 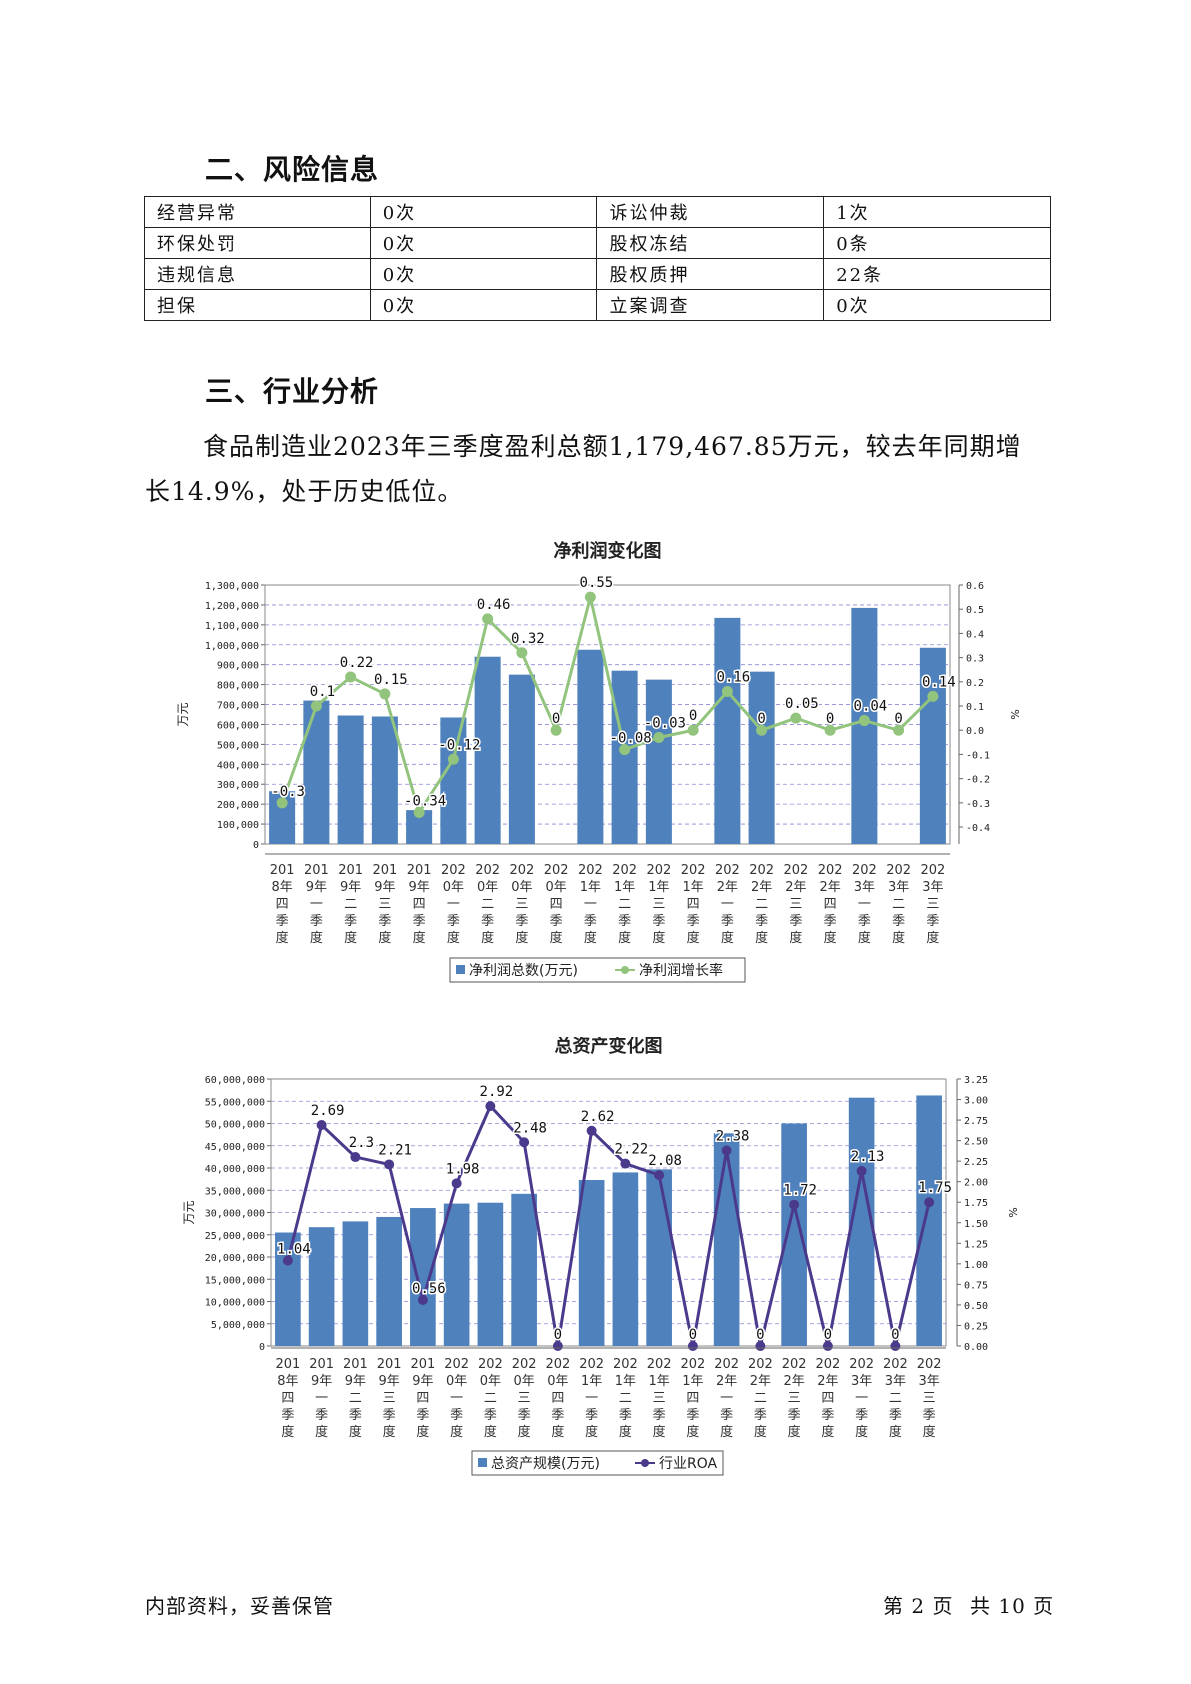 What do you see at coordinates (612, 446) in the screenshot?
I see `industry-paragraph-line-1: 食品制造业2023年三季度盈利总额1,179,467.85万元，较去年同期增` at bounding box center [612, 446].